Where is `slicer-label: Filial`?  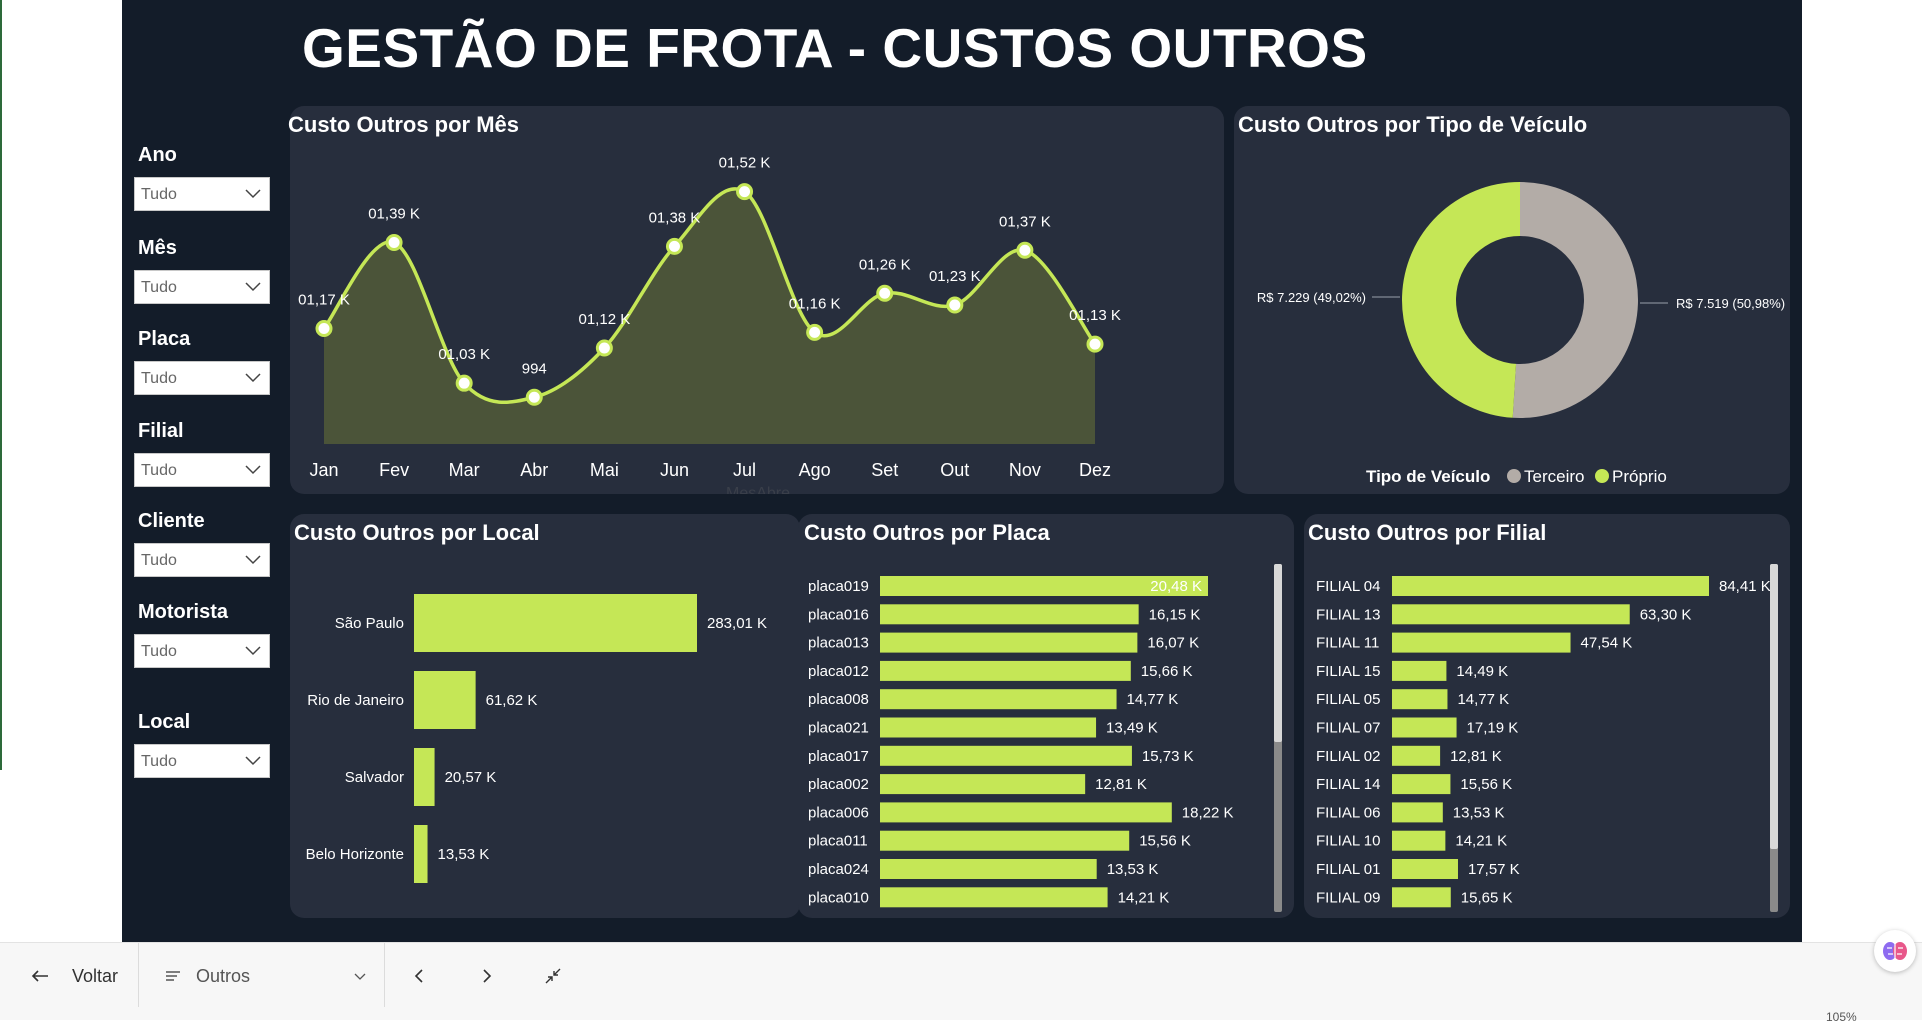
slicer-label: Filial is located at coordinates (161, 431).